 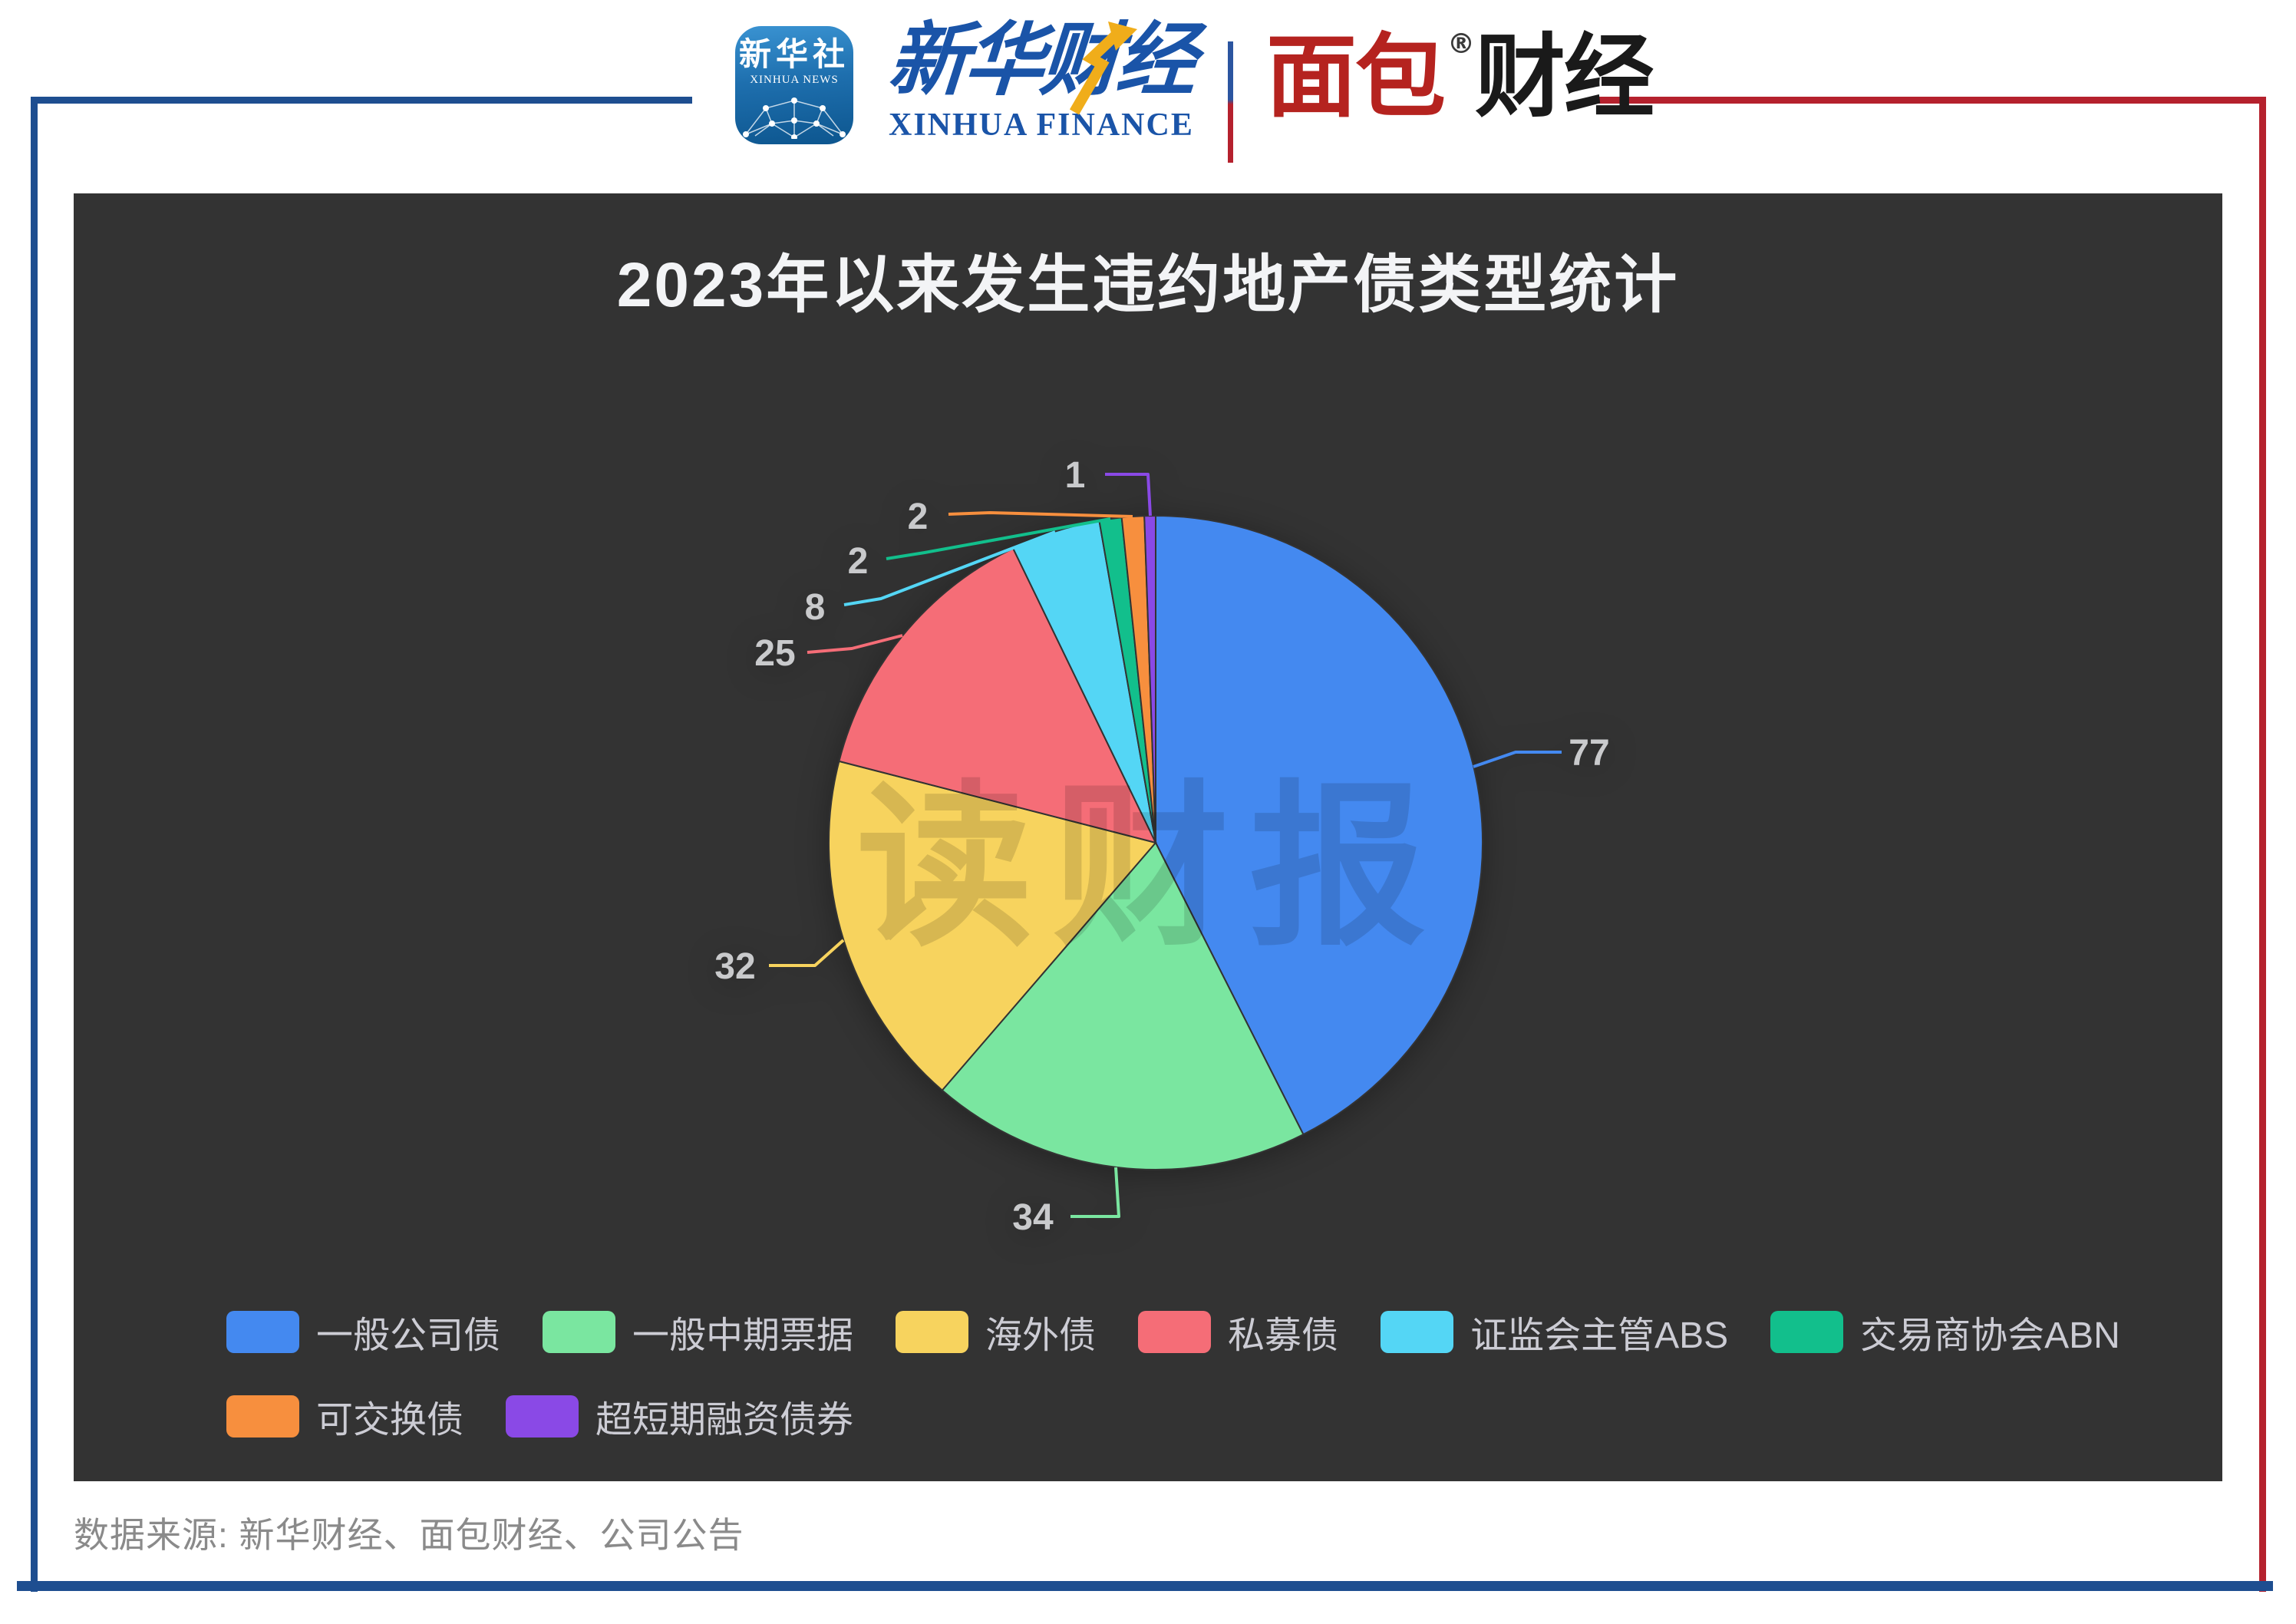 I want to click on network-globe-icon, so click(x=794, y=119).